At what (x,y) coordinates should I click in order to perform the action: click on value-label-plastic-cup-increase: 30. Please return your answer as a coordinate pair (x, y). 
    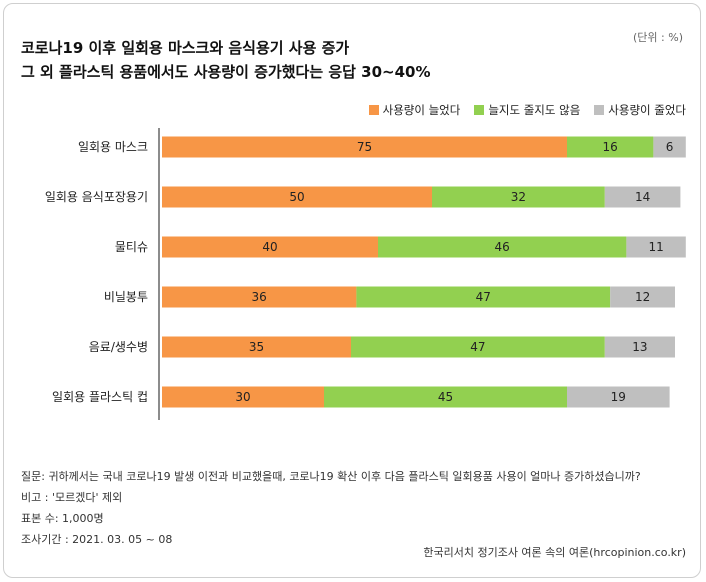
    Looking at the image, I should click on (242, 397).